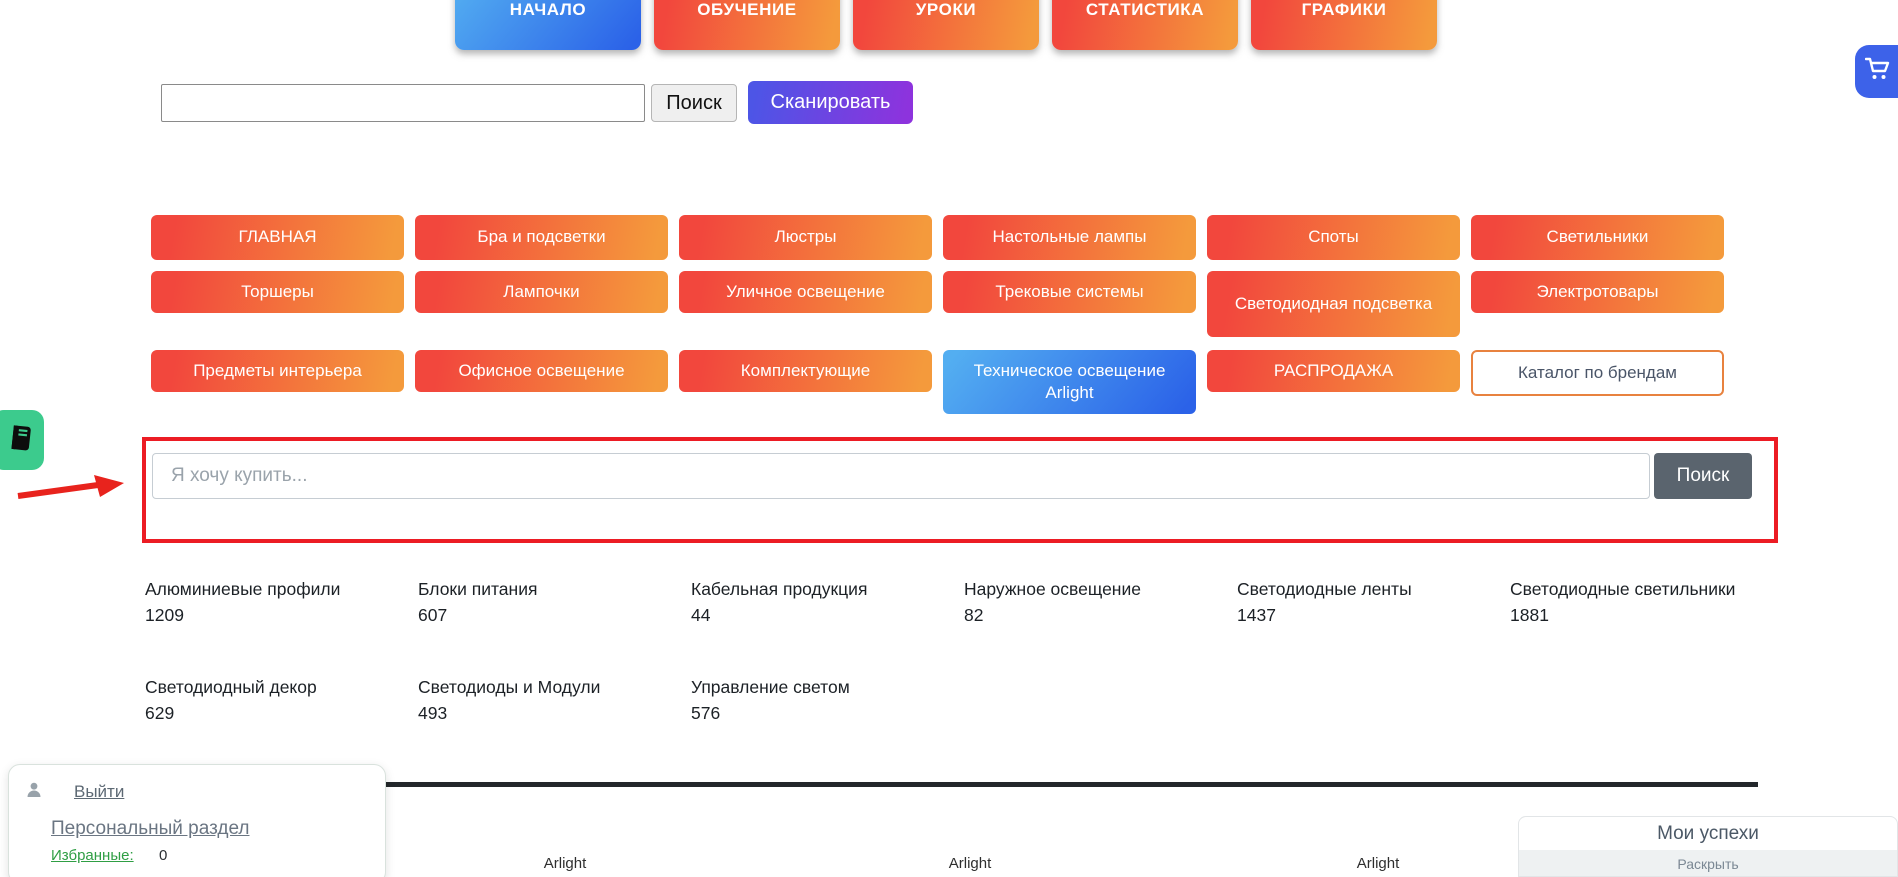  Describe the element at coordinates (1708, 863) in the screenshot. I see `achievements-expand-button: Раскрыть` at that location.